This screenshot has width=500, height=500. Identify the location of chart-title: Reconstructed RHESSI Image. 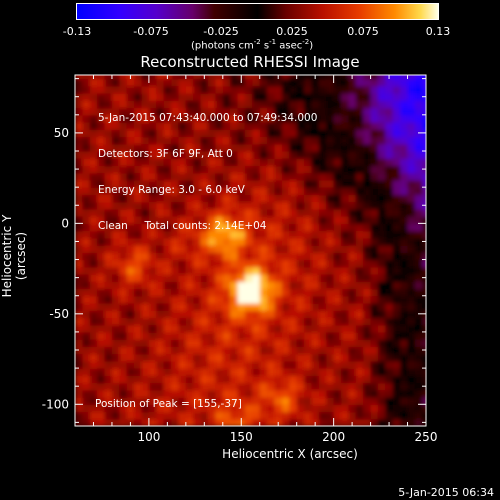
(250, 62).